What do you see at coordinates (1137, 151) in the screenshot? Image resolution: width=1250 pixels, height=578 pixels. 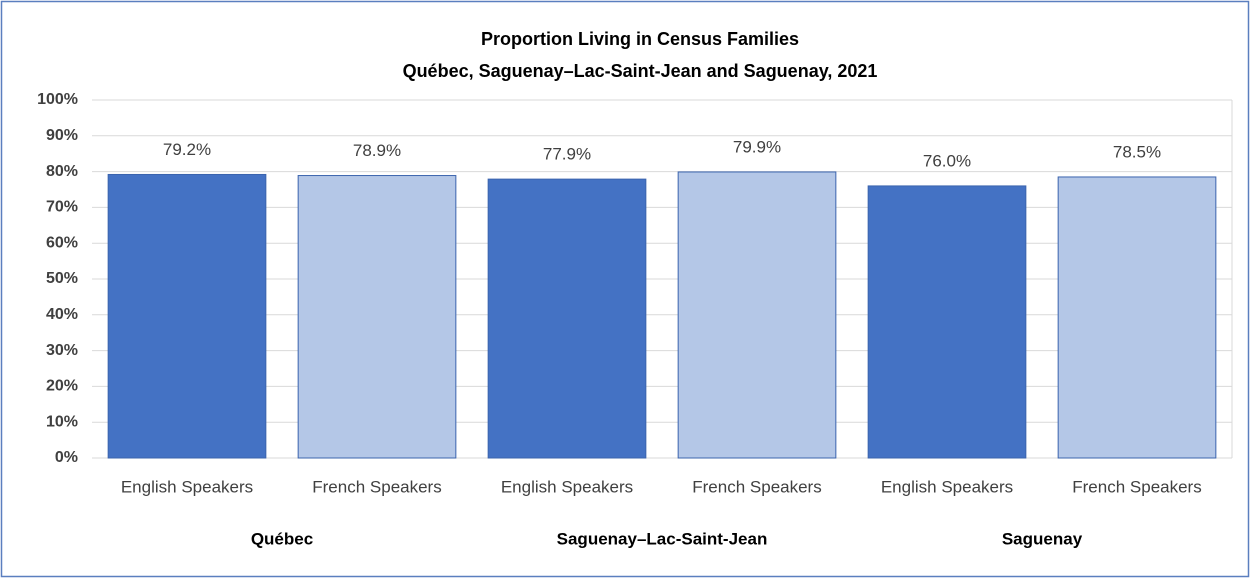 I see `data-label: 78.5%` at bounding box center [1137, 151].